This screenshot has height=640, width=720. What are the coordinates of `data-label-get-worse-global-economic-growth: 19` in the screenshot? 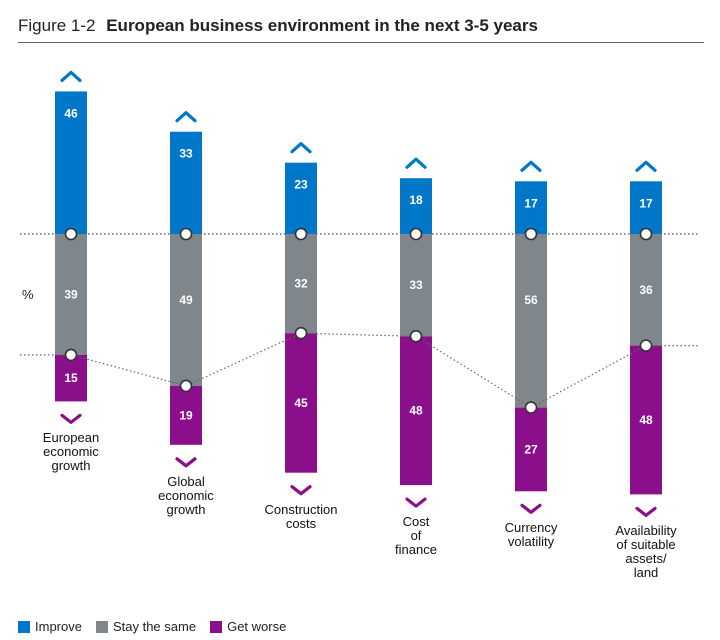 It's located at (186, 415).